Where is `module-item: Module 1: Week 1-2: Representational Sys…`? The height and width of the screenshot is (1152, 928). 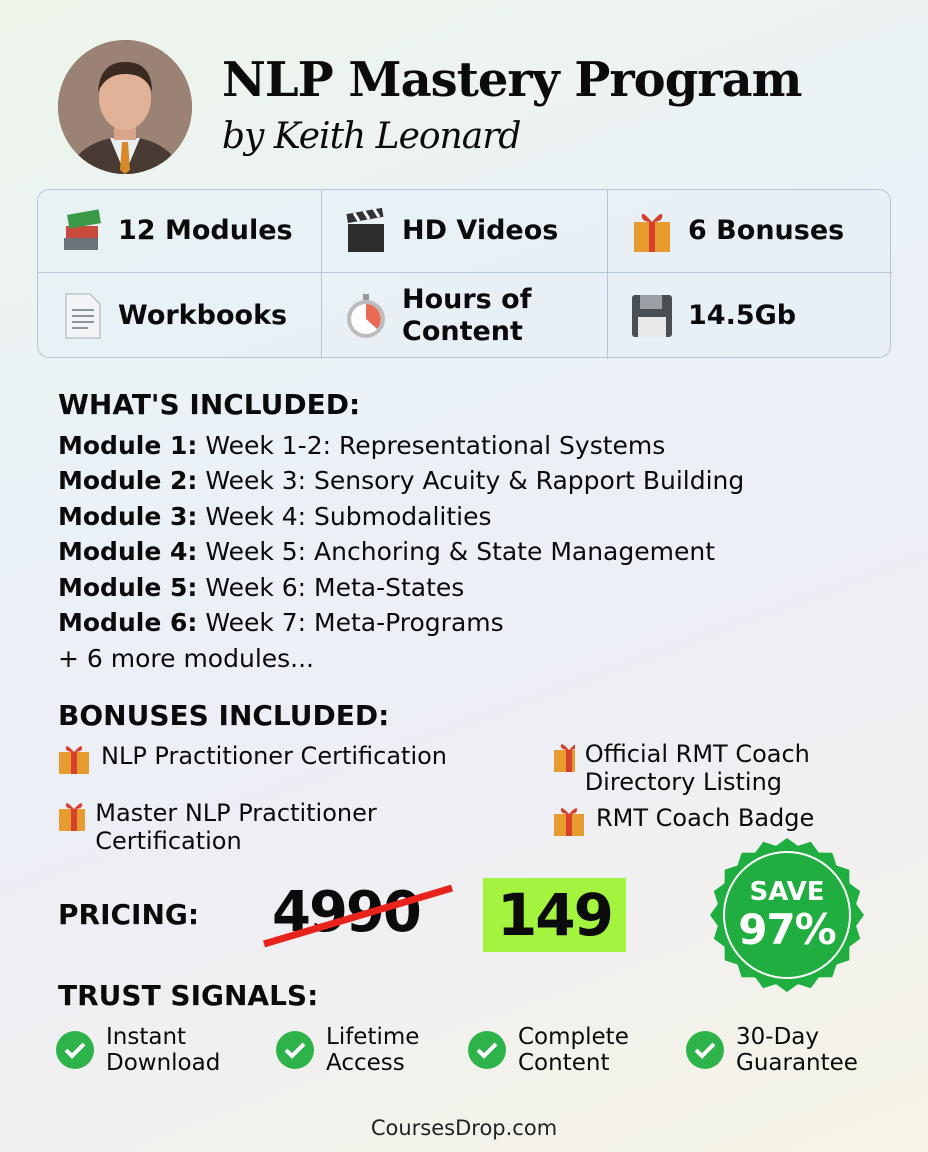 module-item: Module 1: Week 1-2: Representational Sys… is located at coordinates (361, 445).